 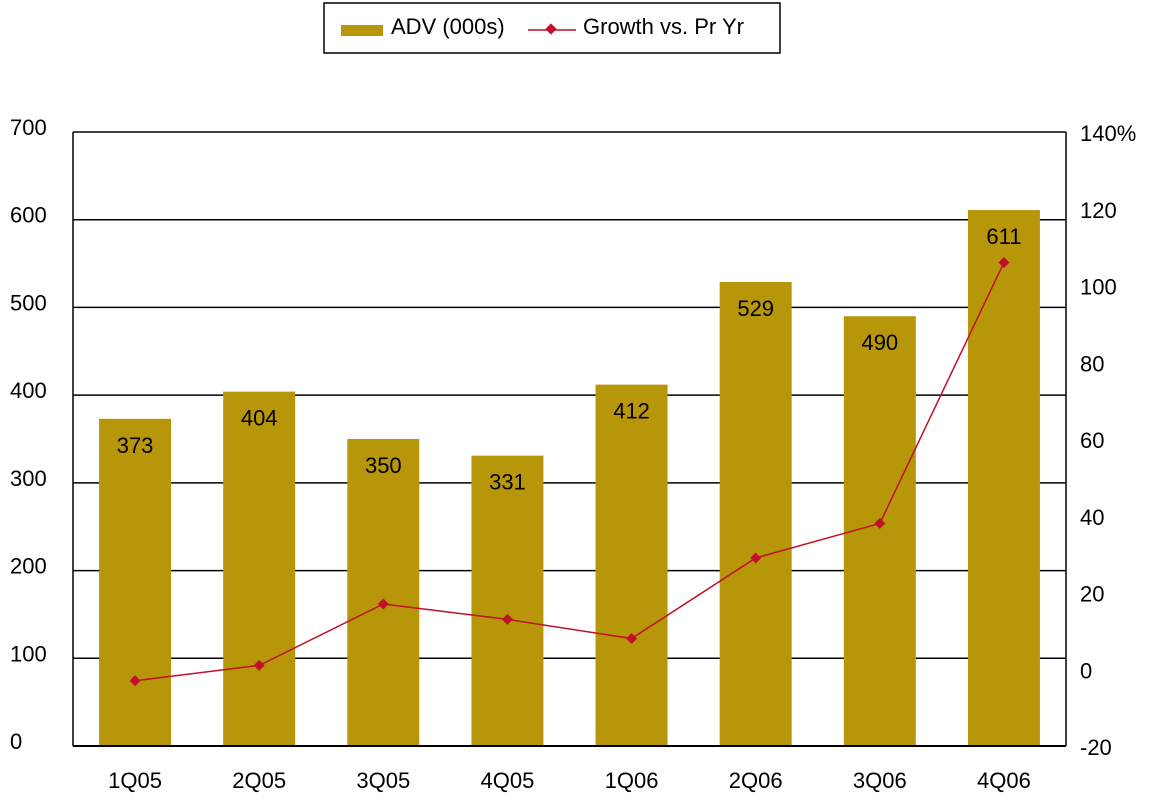 I want to click on left-tick-700: 700, so click(x=28, y=127).